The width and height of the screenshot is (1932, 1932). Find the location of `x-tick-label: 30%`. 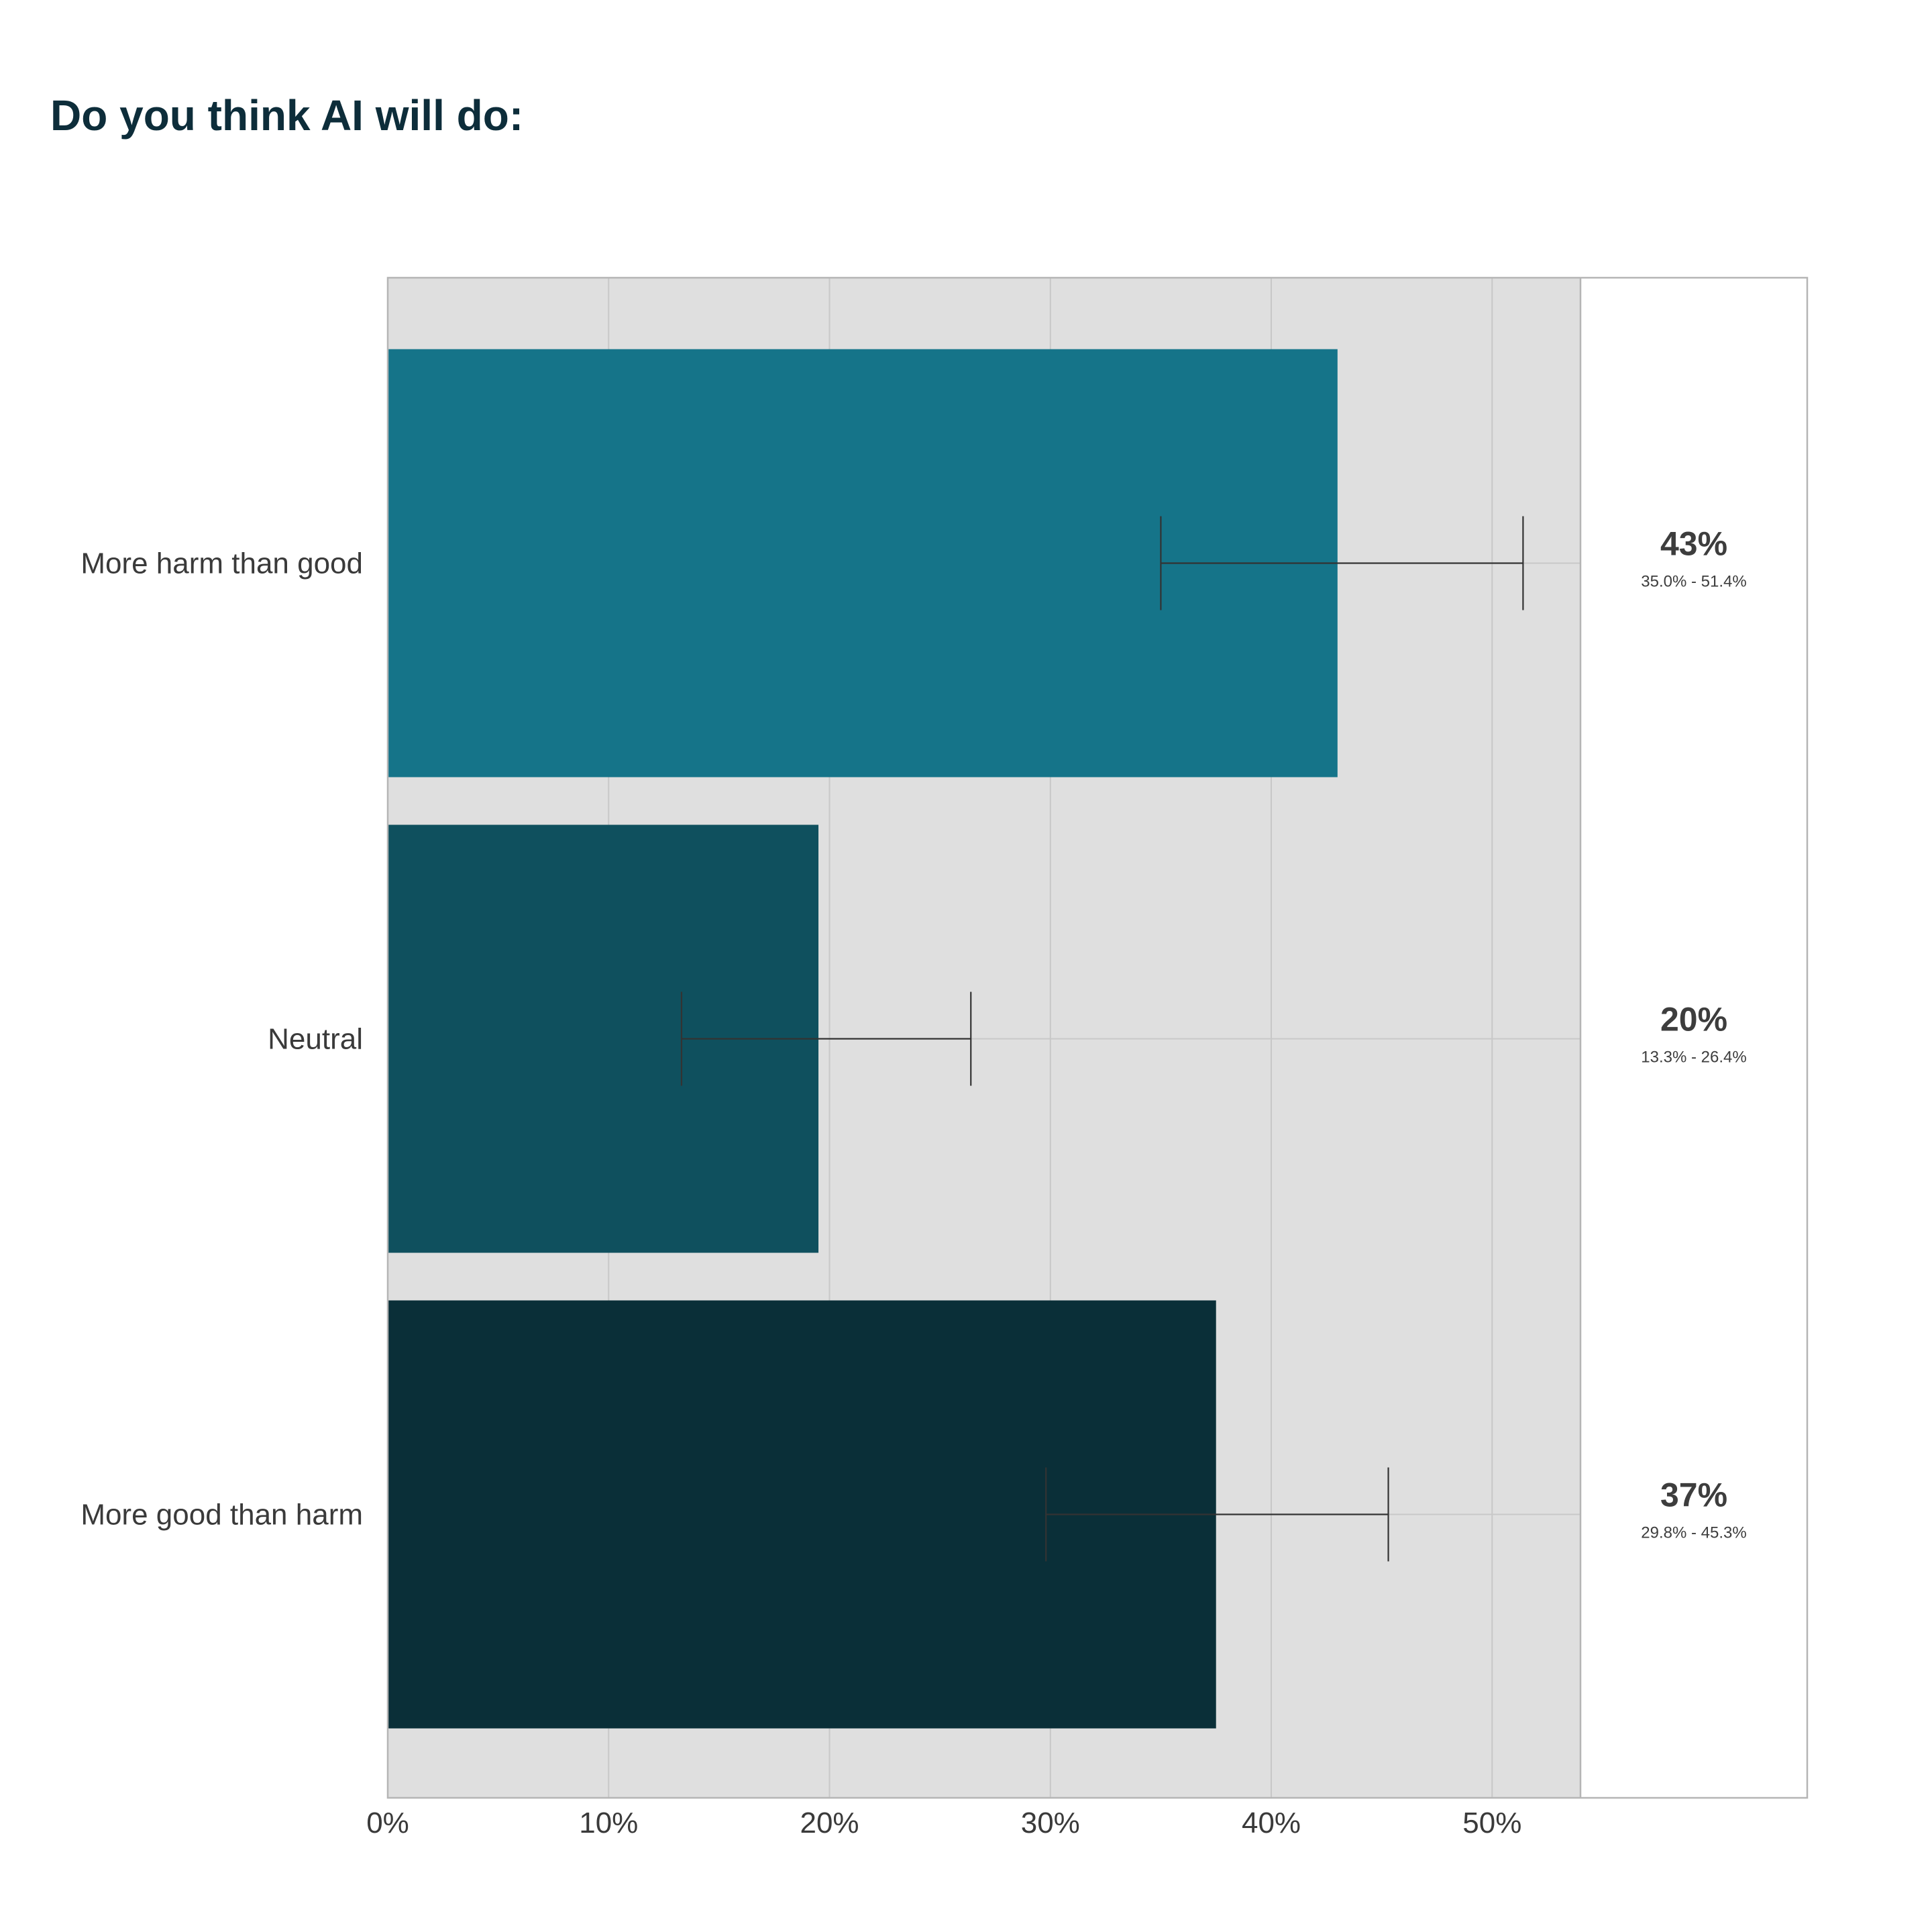

x-tick-label: 30% is located at coordinates (1050, 1823).